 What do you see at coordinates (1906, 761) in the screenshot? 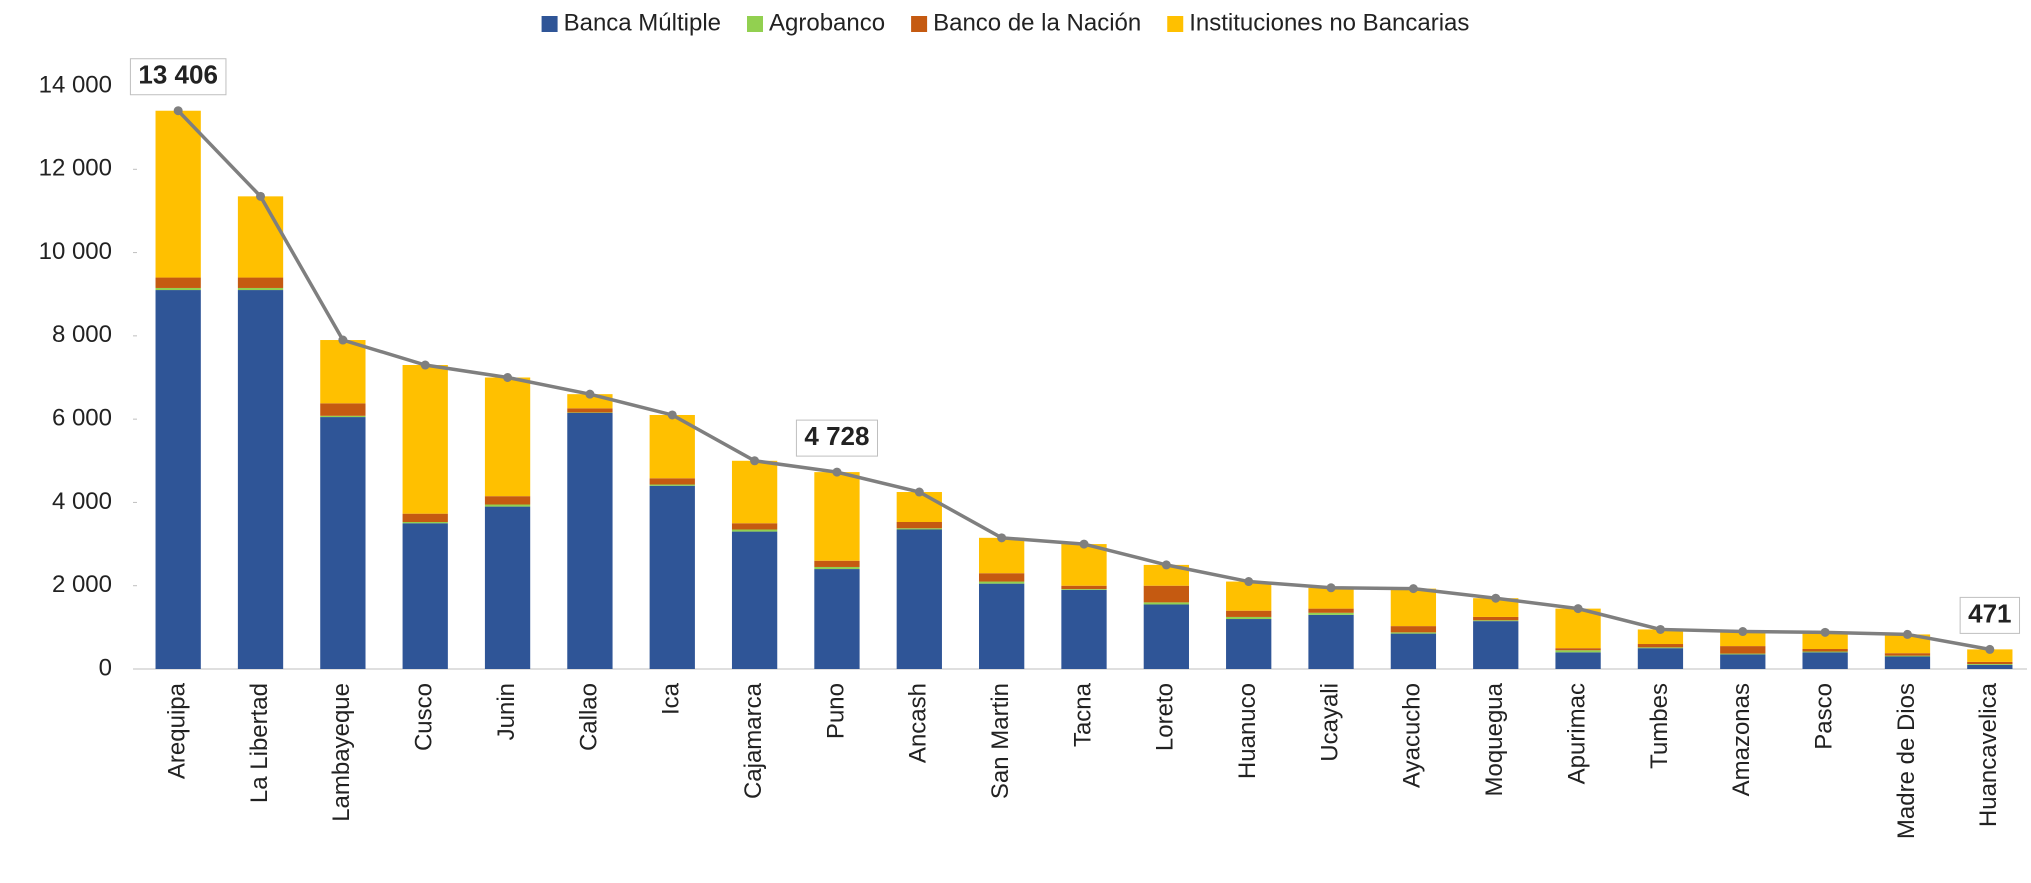
I see `x-tick-label: Madre de Dios` at bounding box center [1906, 761].